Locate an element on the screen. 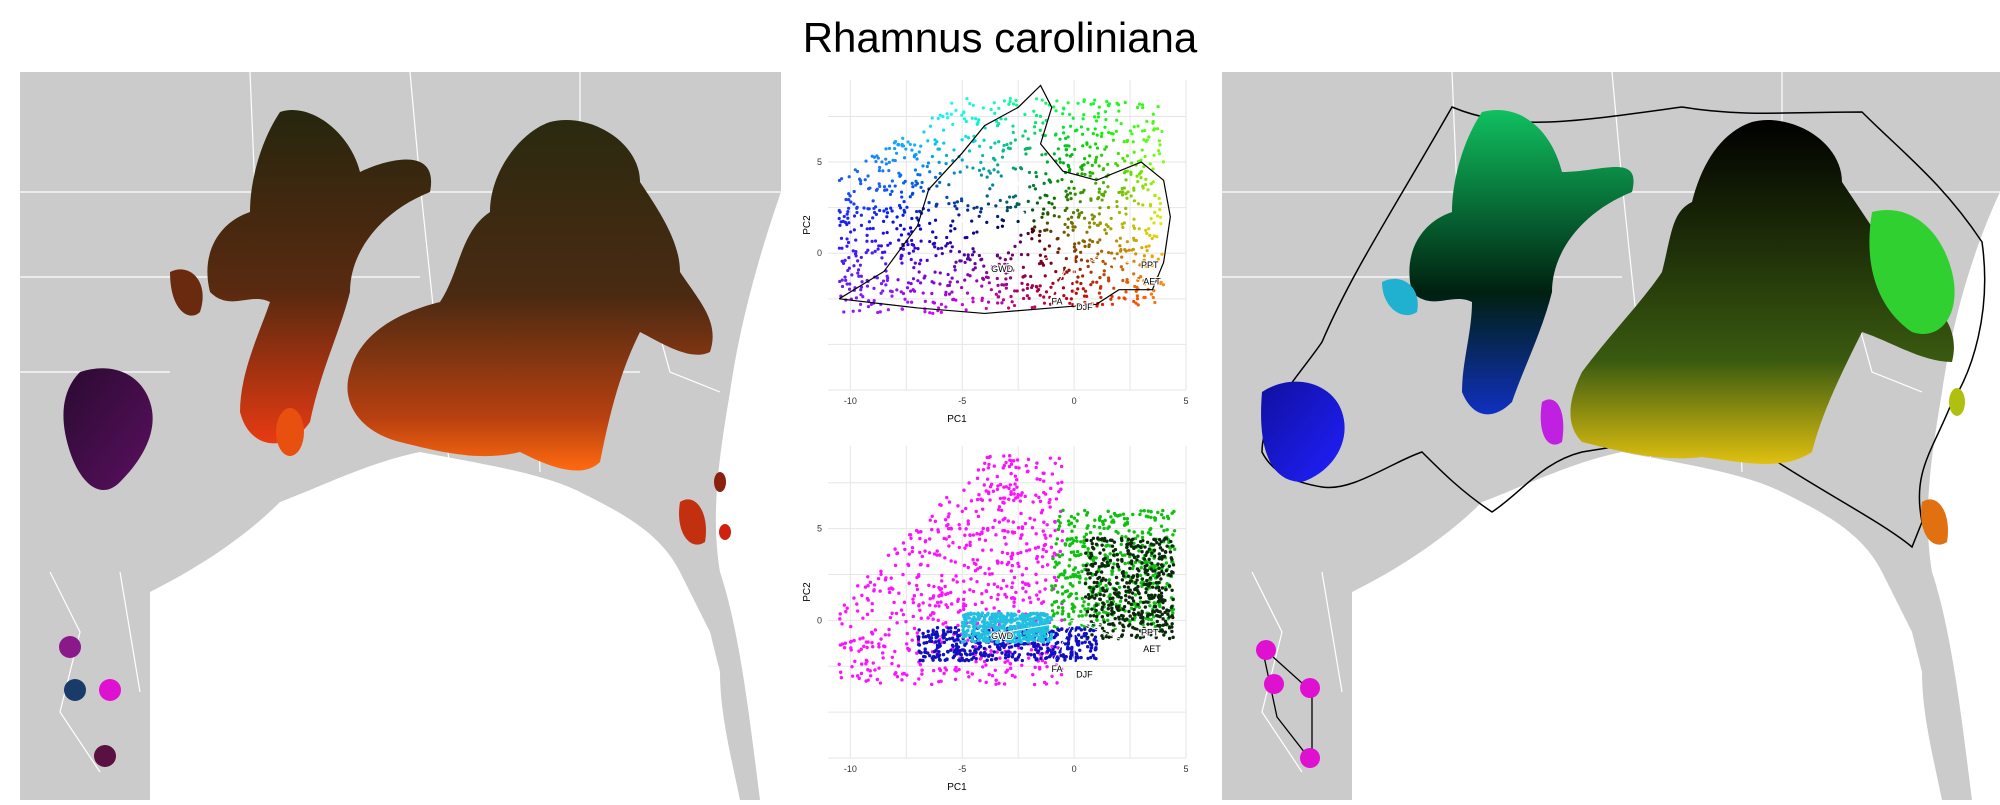 The image size is (2000, 805). loading-arrow is located at coordinates (1107, 258).